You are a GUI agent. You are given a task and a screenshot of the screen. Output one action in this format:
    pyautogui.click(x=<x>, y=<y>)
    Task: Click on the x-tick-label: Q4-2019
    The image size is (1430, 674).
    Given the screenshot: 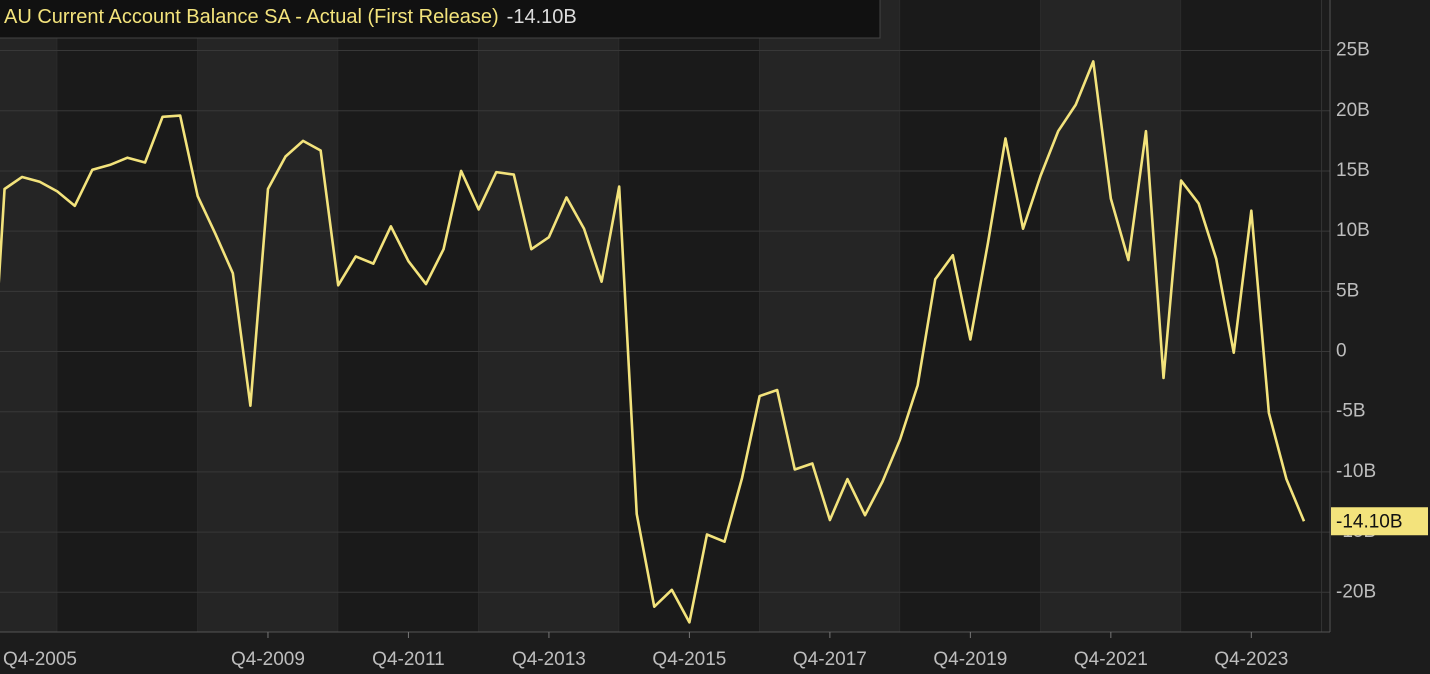 What is the action you would take?
    pyautogui.click(x=970, y=659)
    